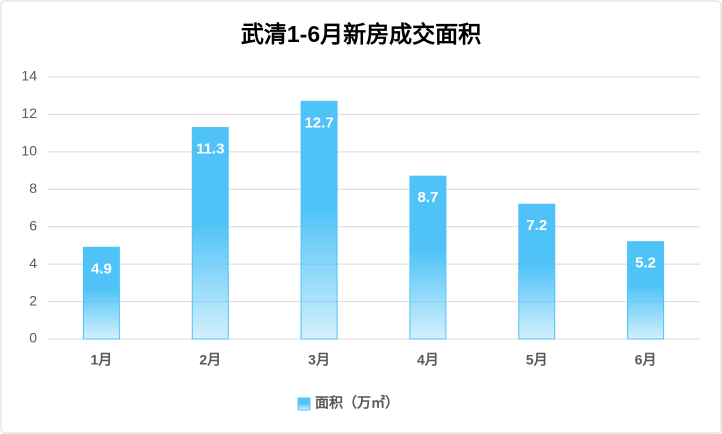  Describe the element at coordinates (645, 263) in the screenshot. I see `data-label: 5.2` at that location.